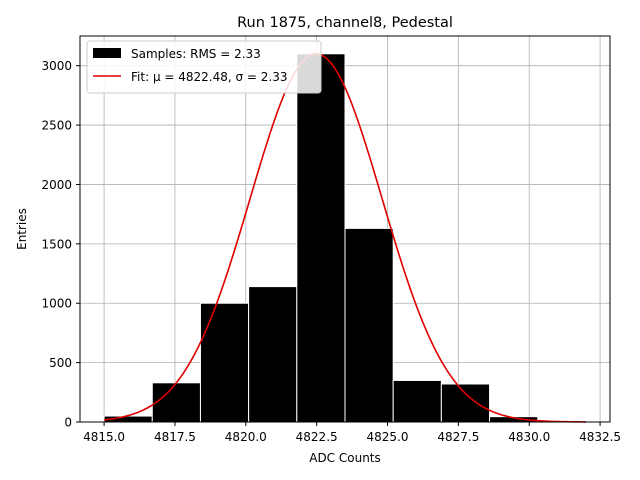 The image size is (640, 480). I want to click on y-tick-label: 2000, so click(56, 185).